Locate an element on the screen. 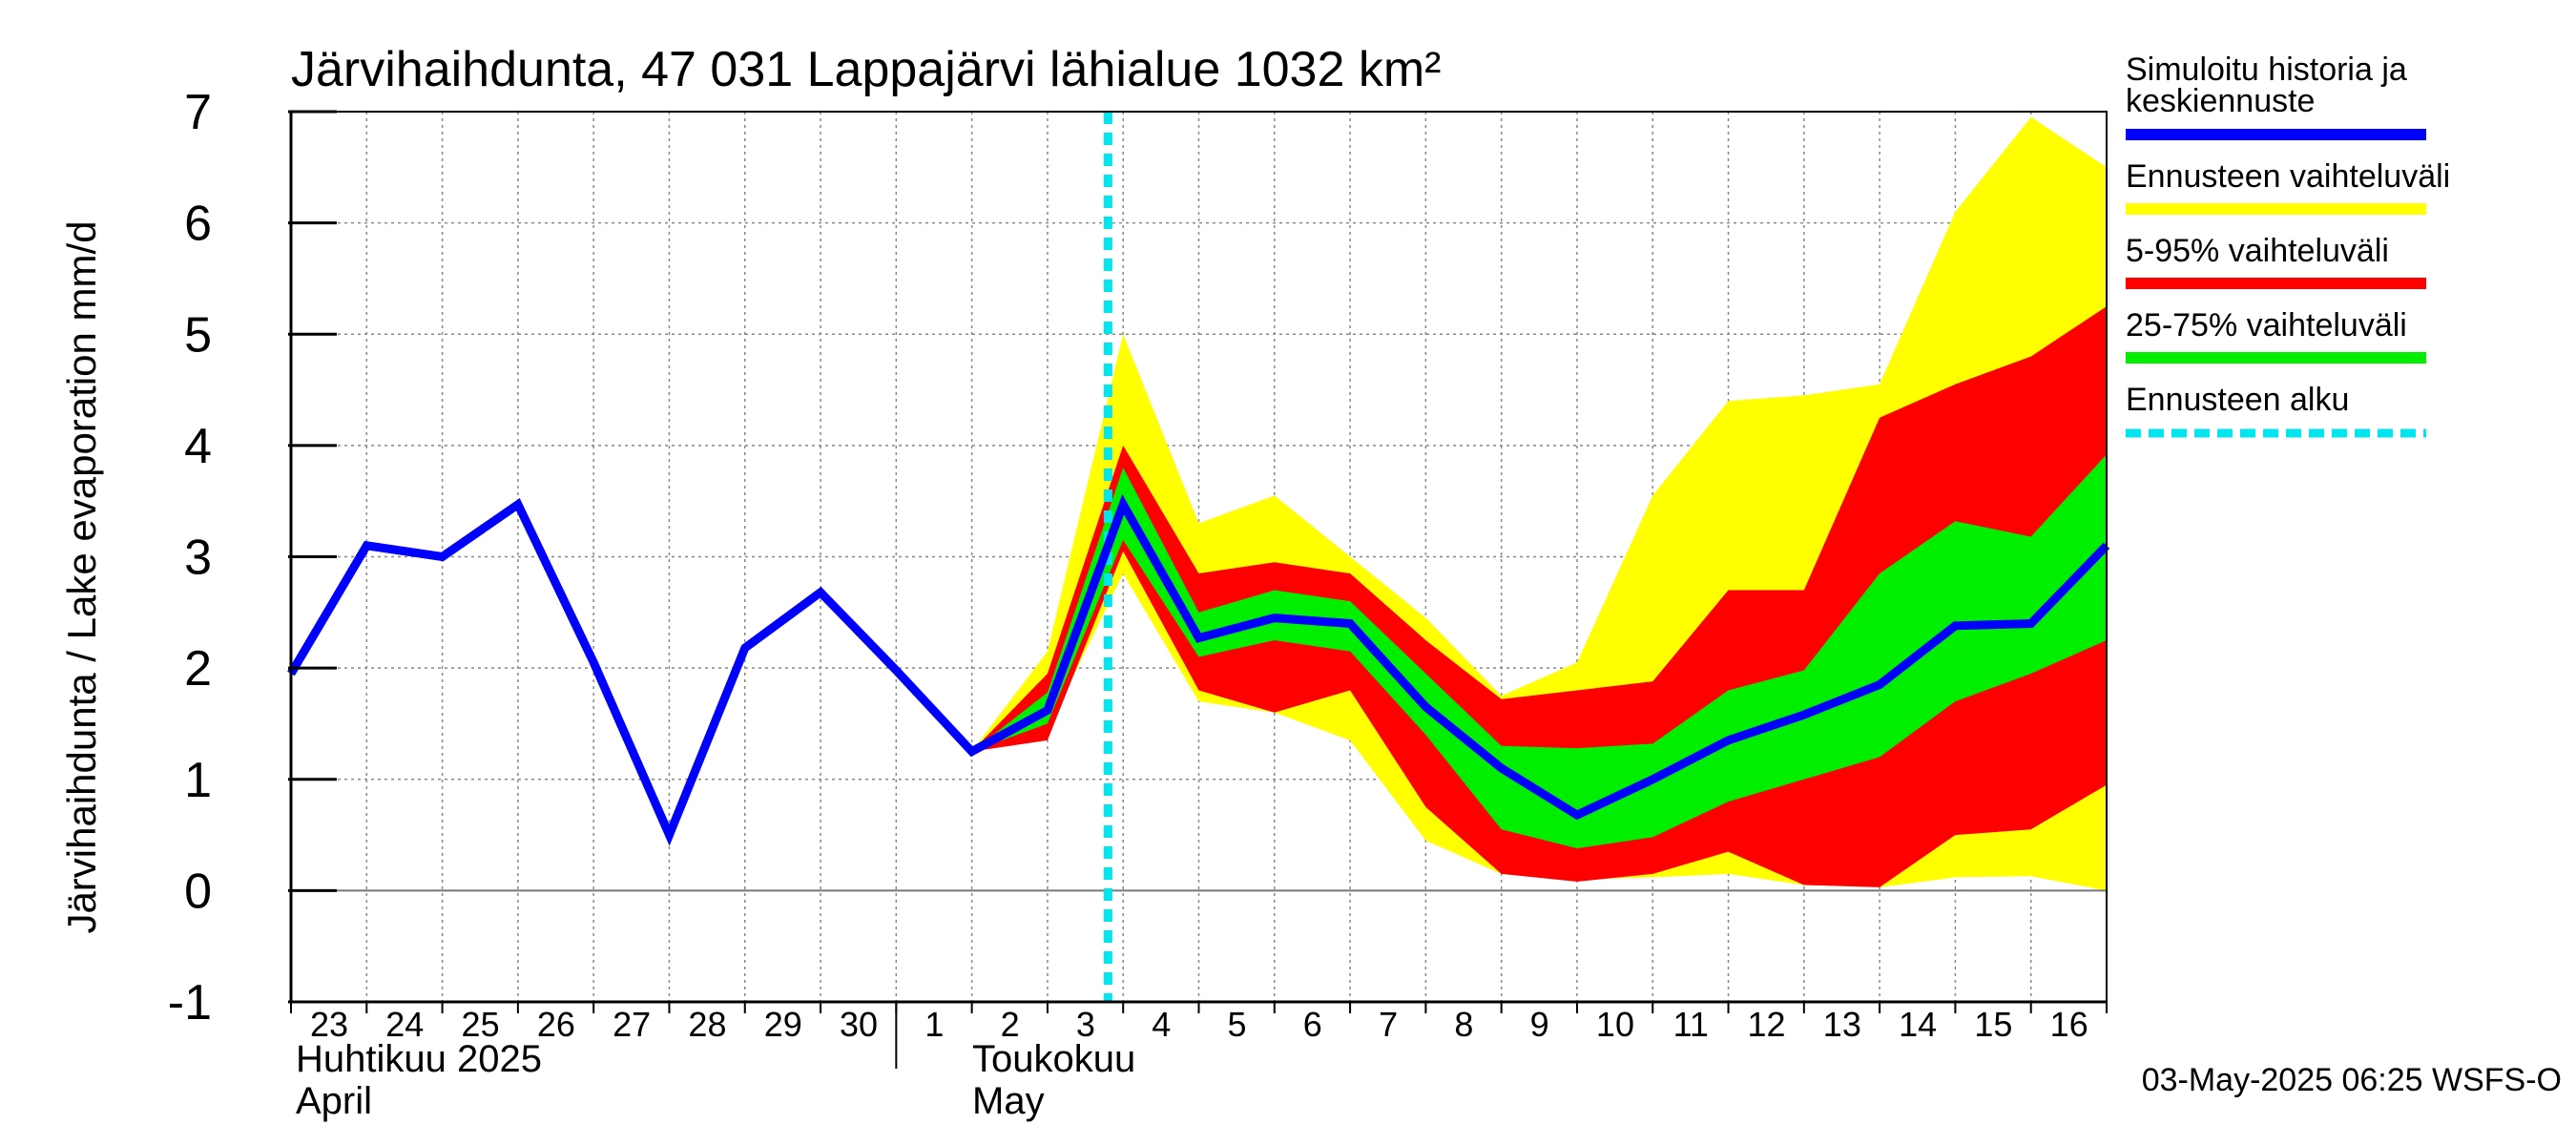 The image size is (2576, 1145). y-tick-label: 6 is located at coordinates (198, 225).